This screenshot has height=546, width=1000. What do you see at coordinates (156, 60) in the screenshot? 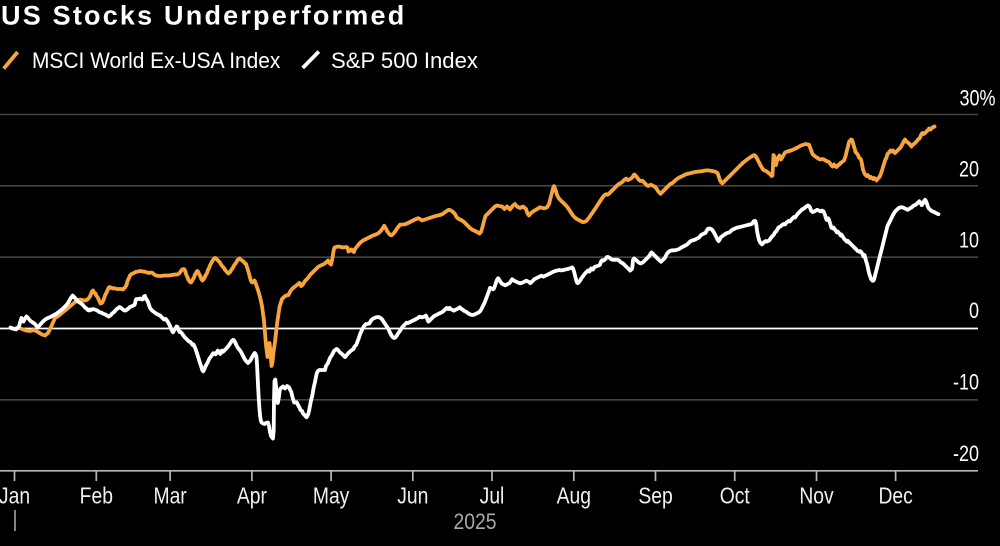
I see `svg-text: MSCI World Ex-USA Index` at bounding box center [156, 60].